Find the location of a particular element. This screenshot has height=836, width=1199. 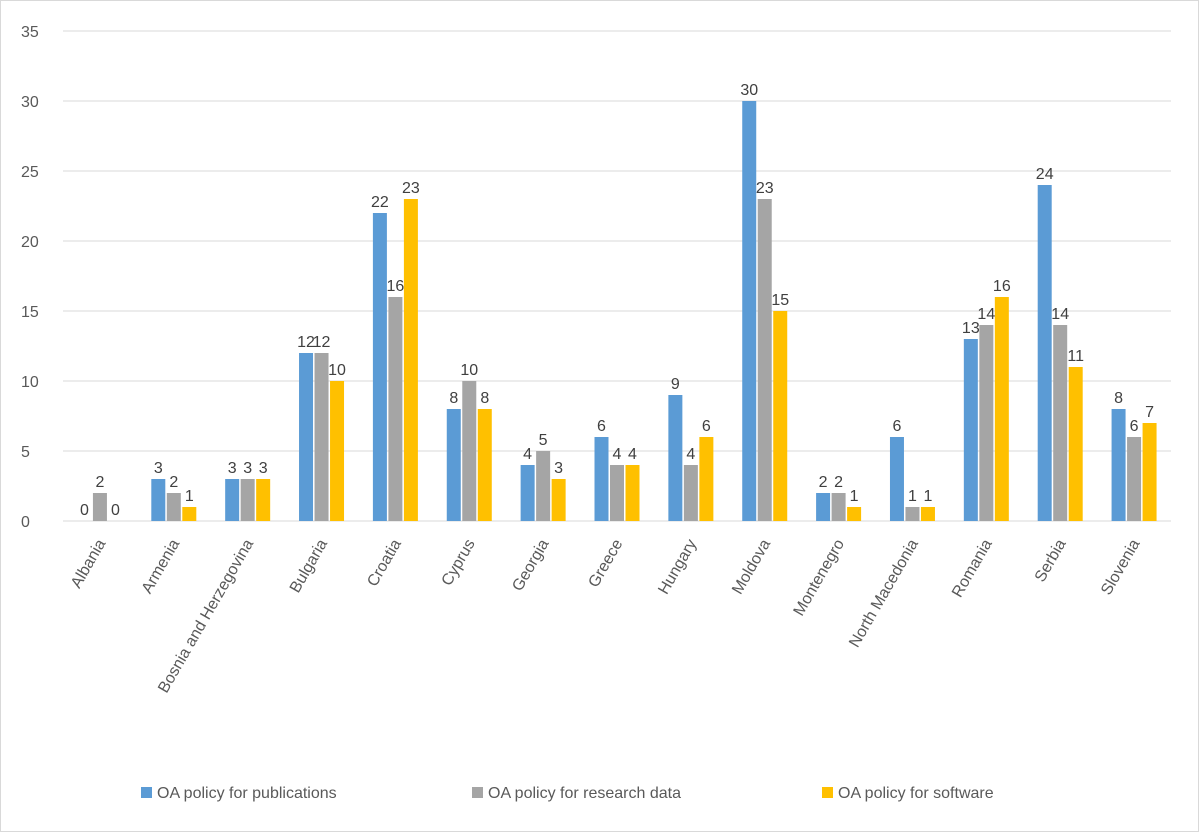

x-tick-label: Georgia is located at coordinates (530, 565).